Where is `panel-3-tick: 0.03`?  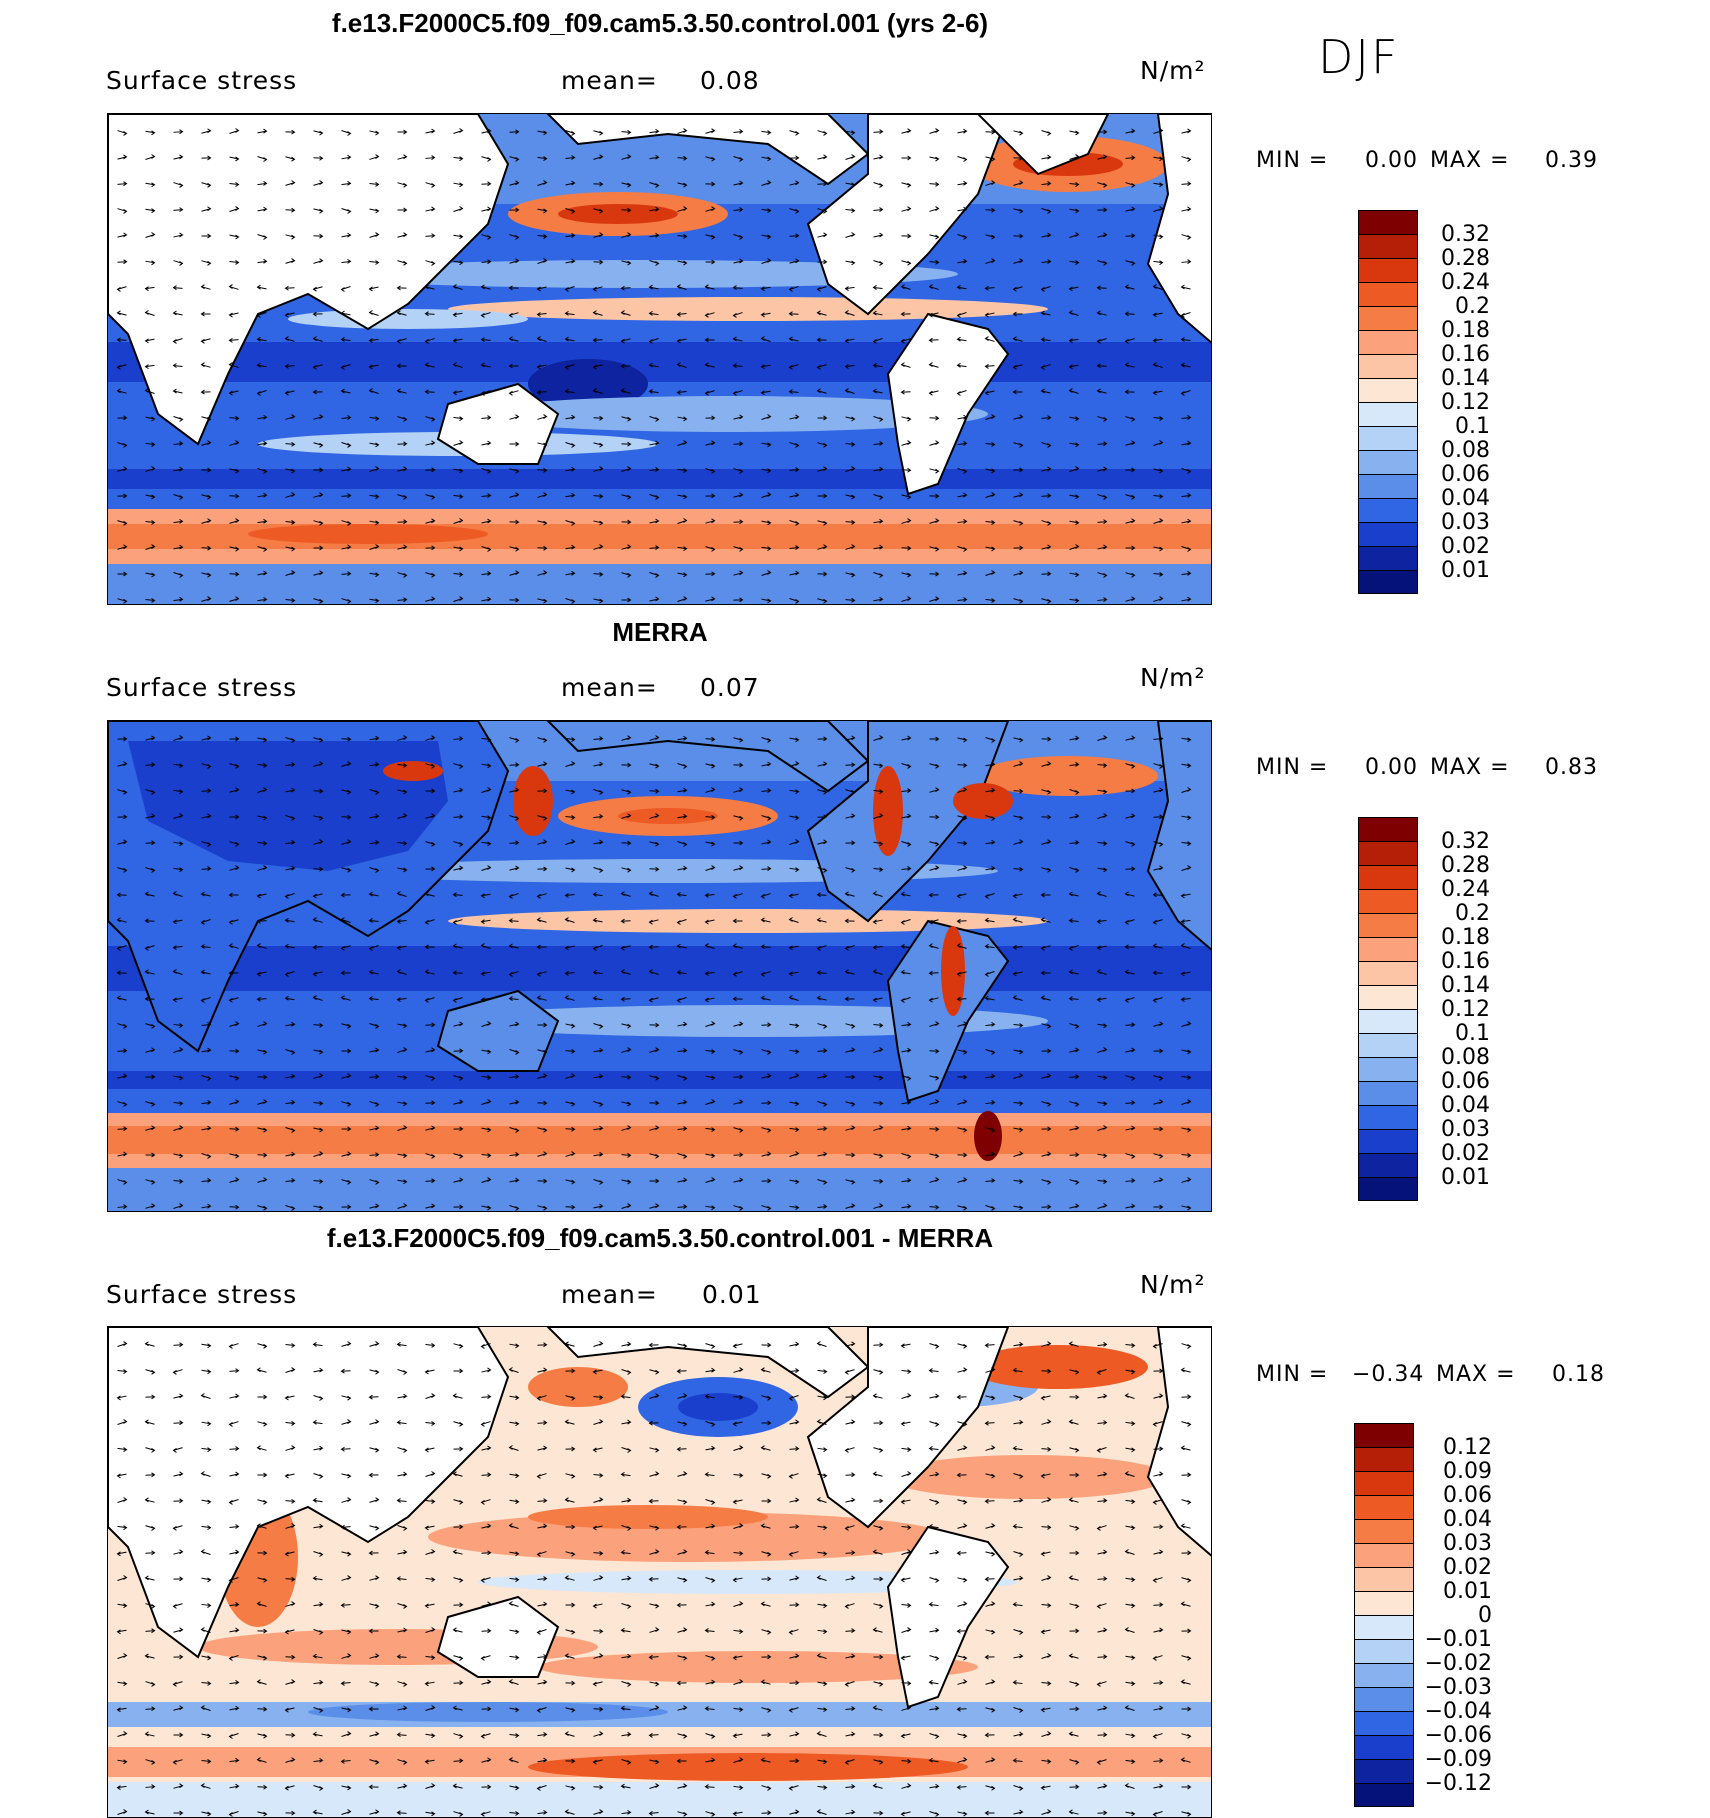 panel-3-tick: 0.03 is located at coordinates (1447, 1543).